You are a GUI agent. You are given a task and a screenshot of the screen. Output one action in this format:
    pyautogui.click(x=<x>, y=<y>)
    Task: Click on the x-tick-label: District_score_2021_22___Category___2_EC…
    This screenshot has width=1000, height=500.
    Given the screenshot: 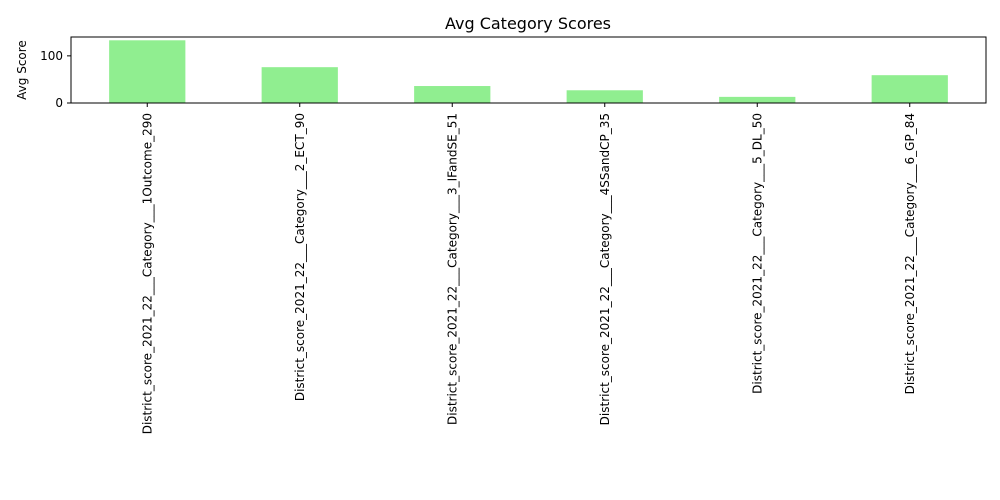 What is the action you would take?
    pyautogui.click(x=300, y=257)
    